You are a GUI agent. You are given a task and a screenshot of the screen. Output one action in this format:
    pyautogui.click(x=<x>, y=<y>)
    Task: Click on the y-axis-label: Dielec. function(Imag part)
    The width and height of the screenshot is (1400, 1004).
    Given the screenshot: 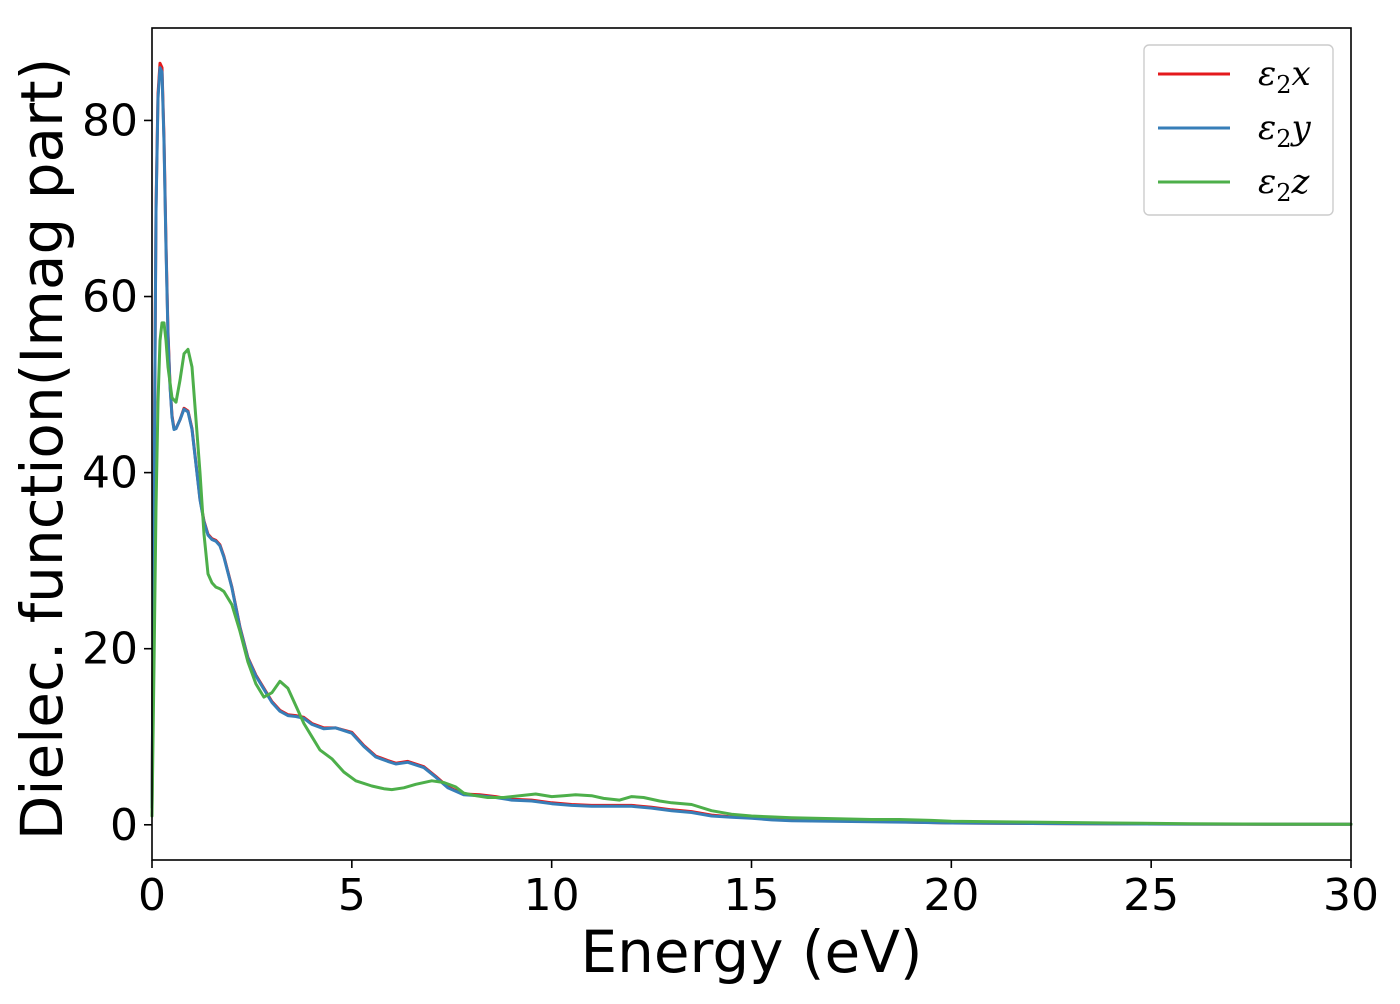 What is the action you would take?
    pyautogui.click(x=42, y=449)
    